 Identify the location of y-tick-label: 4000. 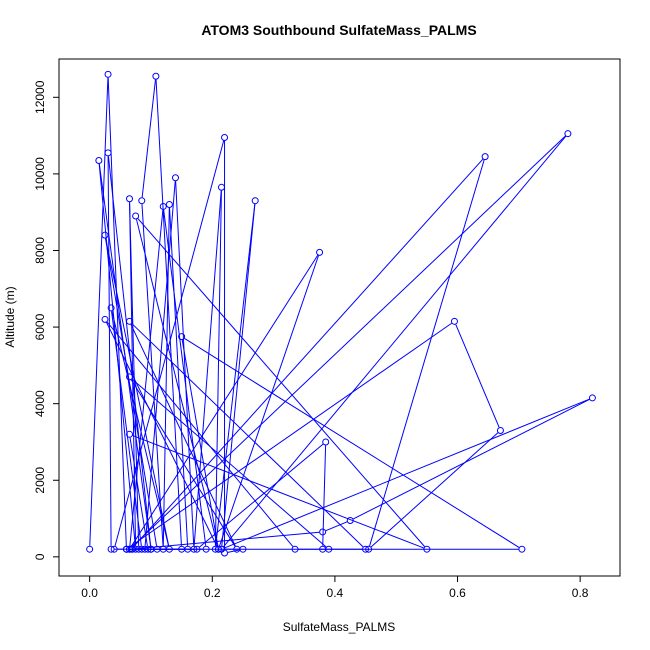
(40, 403).